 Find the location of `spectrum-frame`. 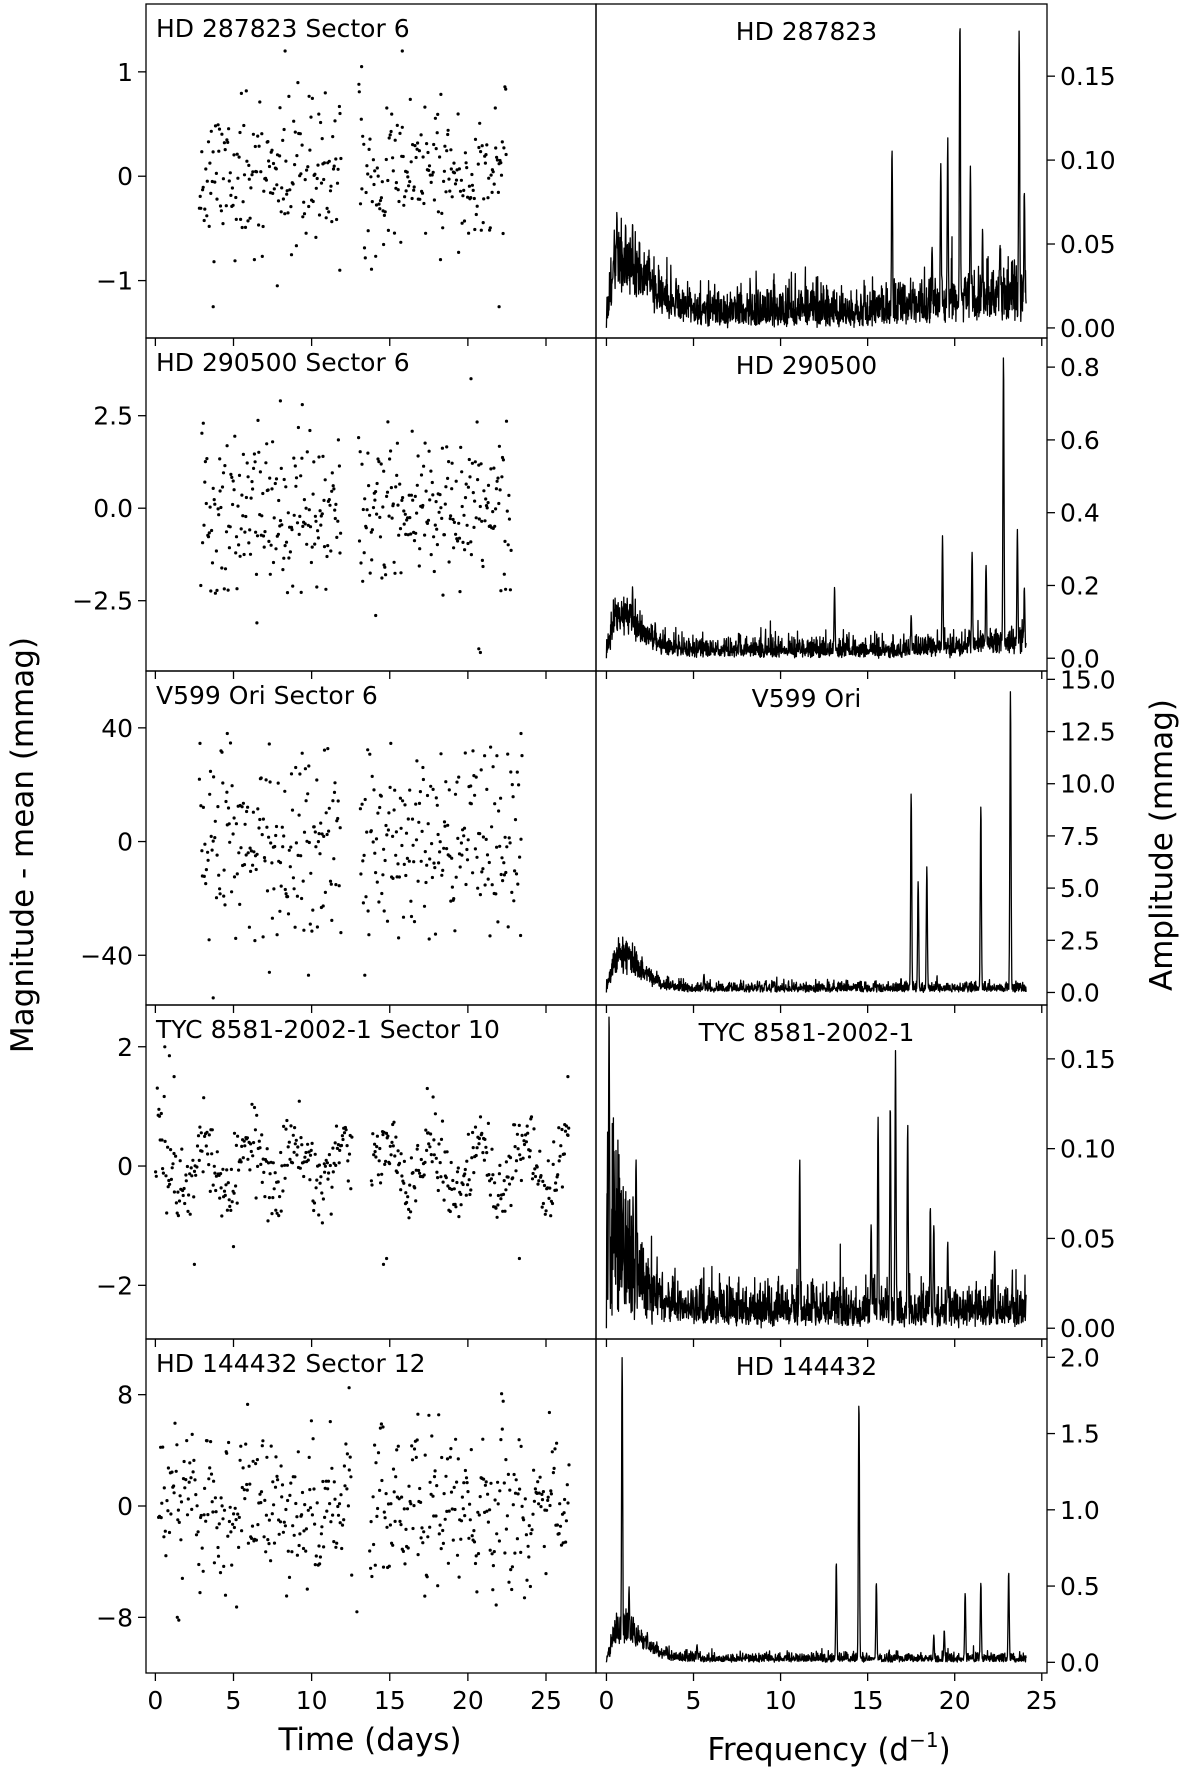

spectrum-frame is located at coordinates (821, 504).